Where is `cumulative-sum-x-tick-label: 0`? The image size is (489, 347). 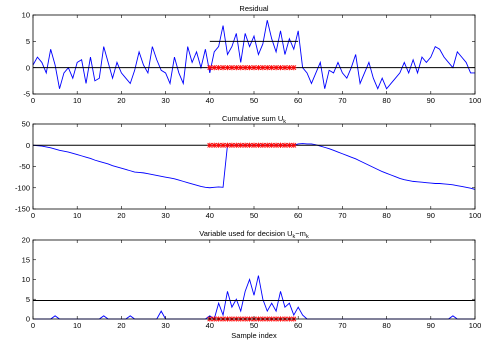
cumulative-sum-x-tick-label: 0 is located at coordinates (33, 215).